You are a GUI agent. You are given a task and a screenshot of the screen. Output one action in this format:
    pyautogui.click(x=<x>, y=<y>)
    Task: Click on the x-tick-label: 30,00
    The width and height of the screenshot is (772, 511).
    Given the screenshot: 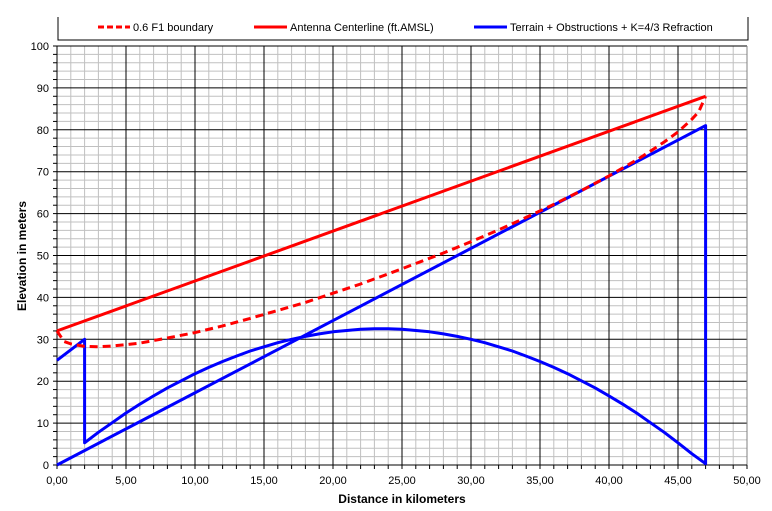 What is the action you would take?
    pyautogui.click(x=471, y=481)
    